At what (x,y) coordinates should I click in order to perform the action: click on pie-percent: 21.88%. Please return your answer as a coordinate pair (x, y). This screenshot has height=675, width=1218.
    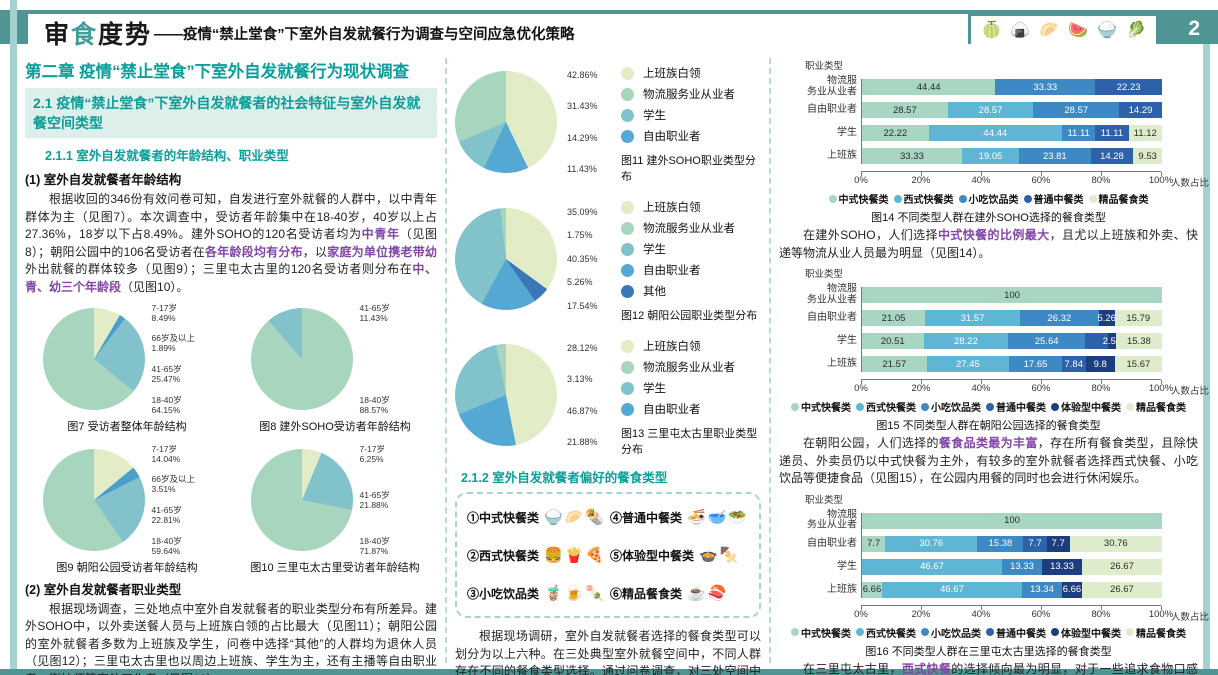
    Looking at the image, I should click on (582, 441).